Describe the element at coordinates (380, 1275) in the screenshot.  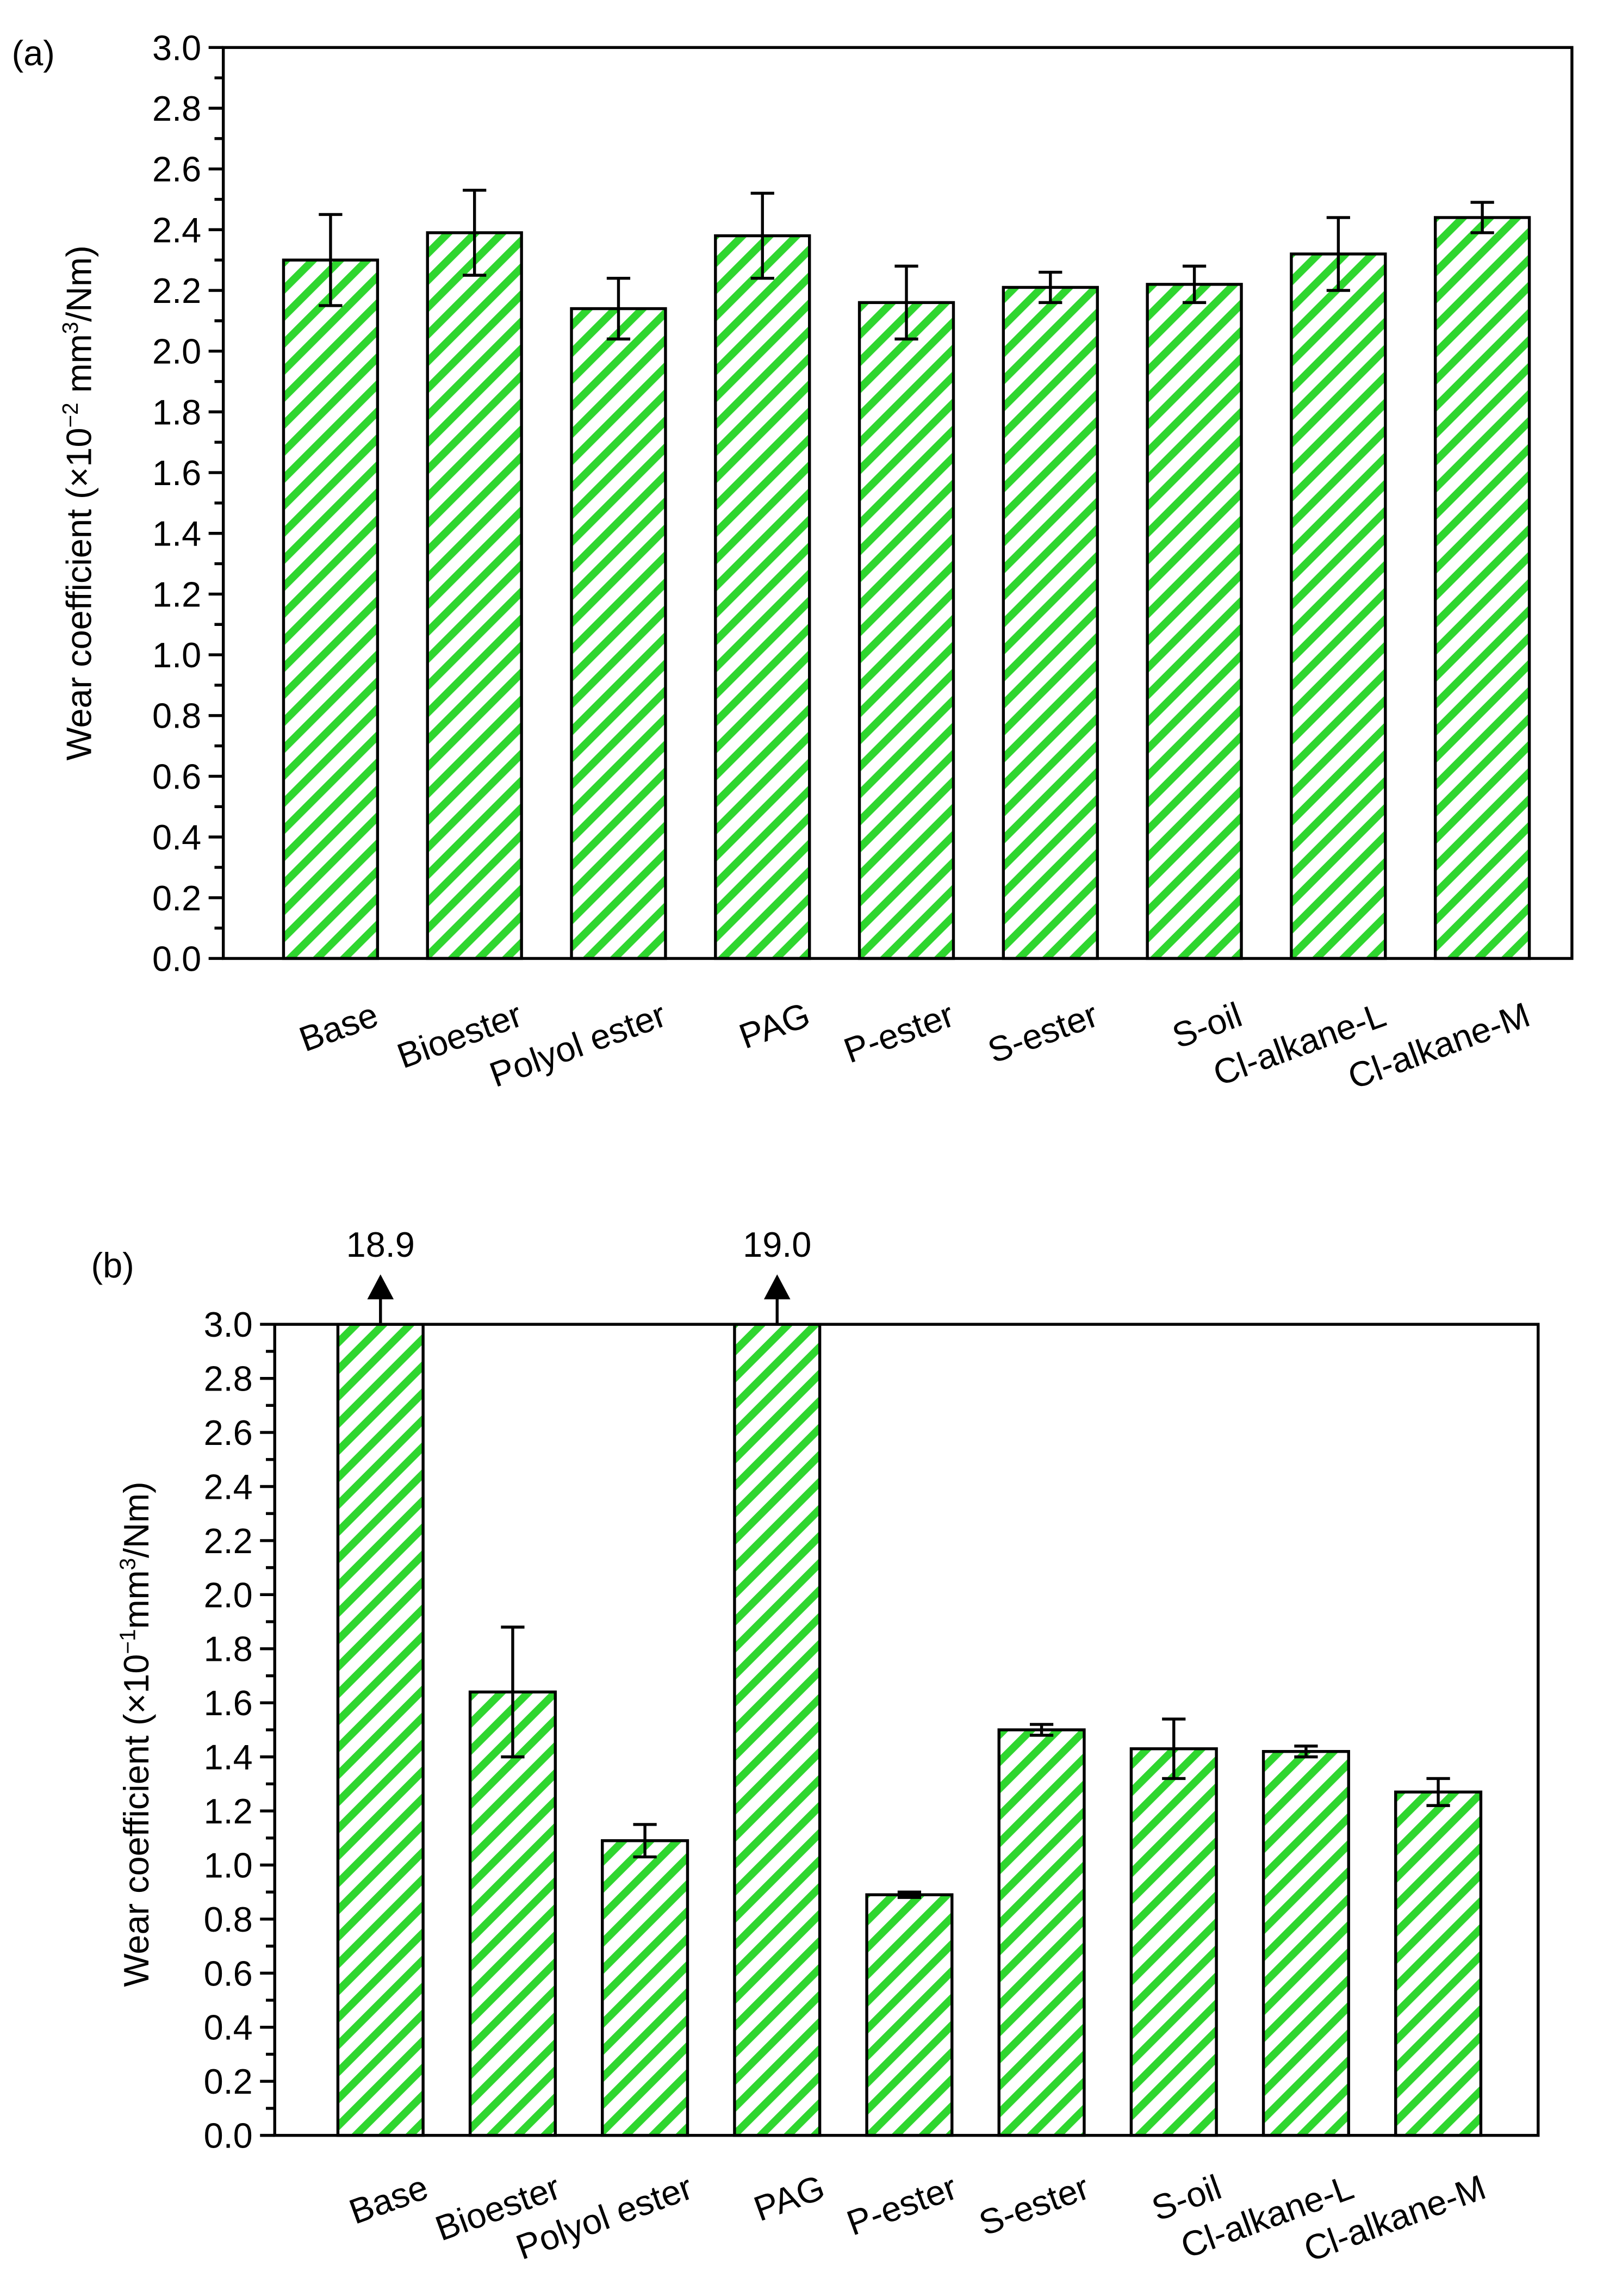
I see `offscale-arrow: 18.9` at that location.